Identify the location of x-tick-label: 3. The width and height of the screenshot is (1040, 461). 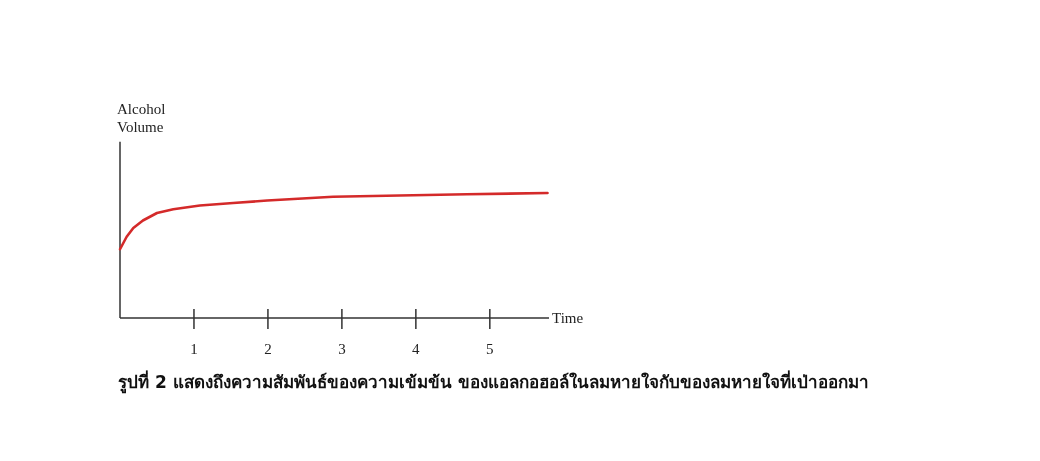
(342, 349).